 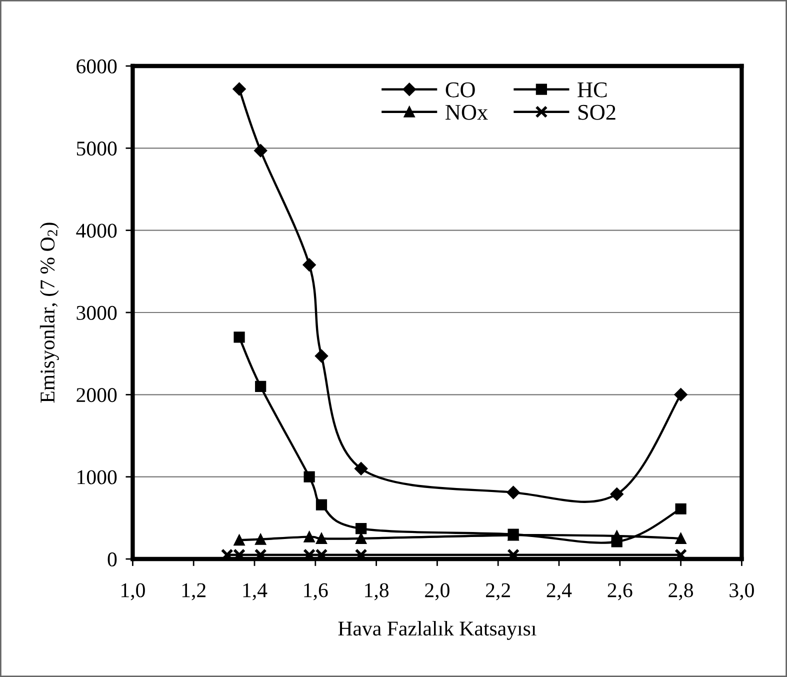 What do you see at coordinates (133, 591) in the screenshot?
I see `x-tick-label: 1,0` at bounding box center [133, 591].